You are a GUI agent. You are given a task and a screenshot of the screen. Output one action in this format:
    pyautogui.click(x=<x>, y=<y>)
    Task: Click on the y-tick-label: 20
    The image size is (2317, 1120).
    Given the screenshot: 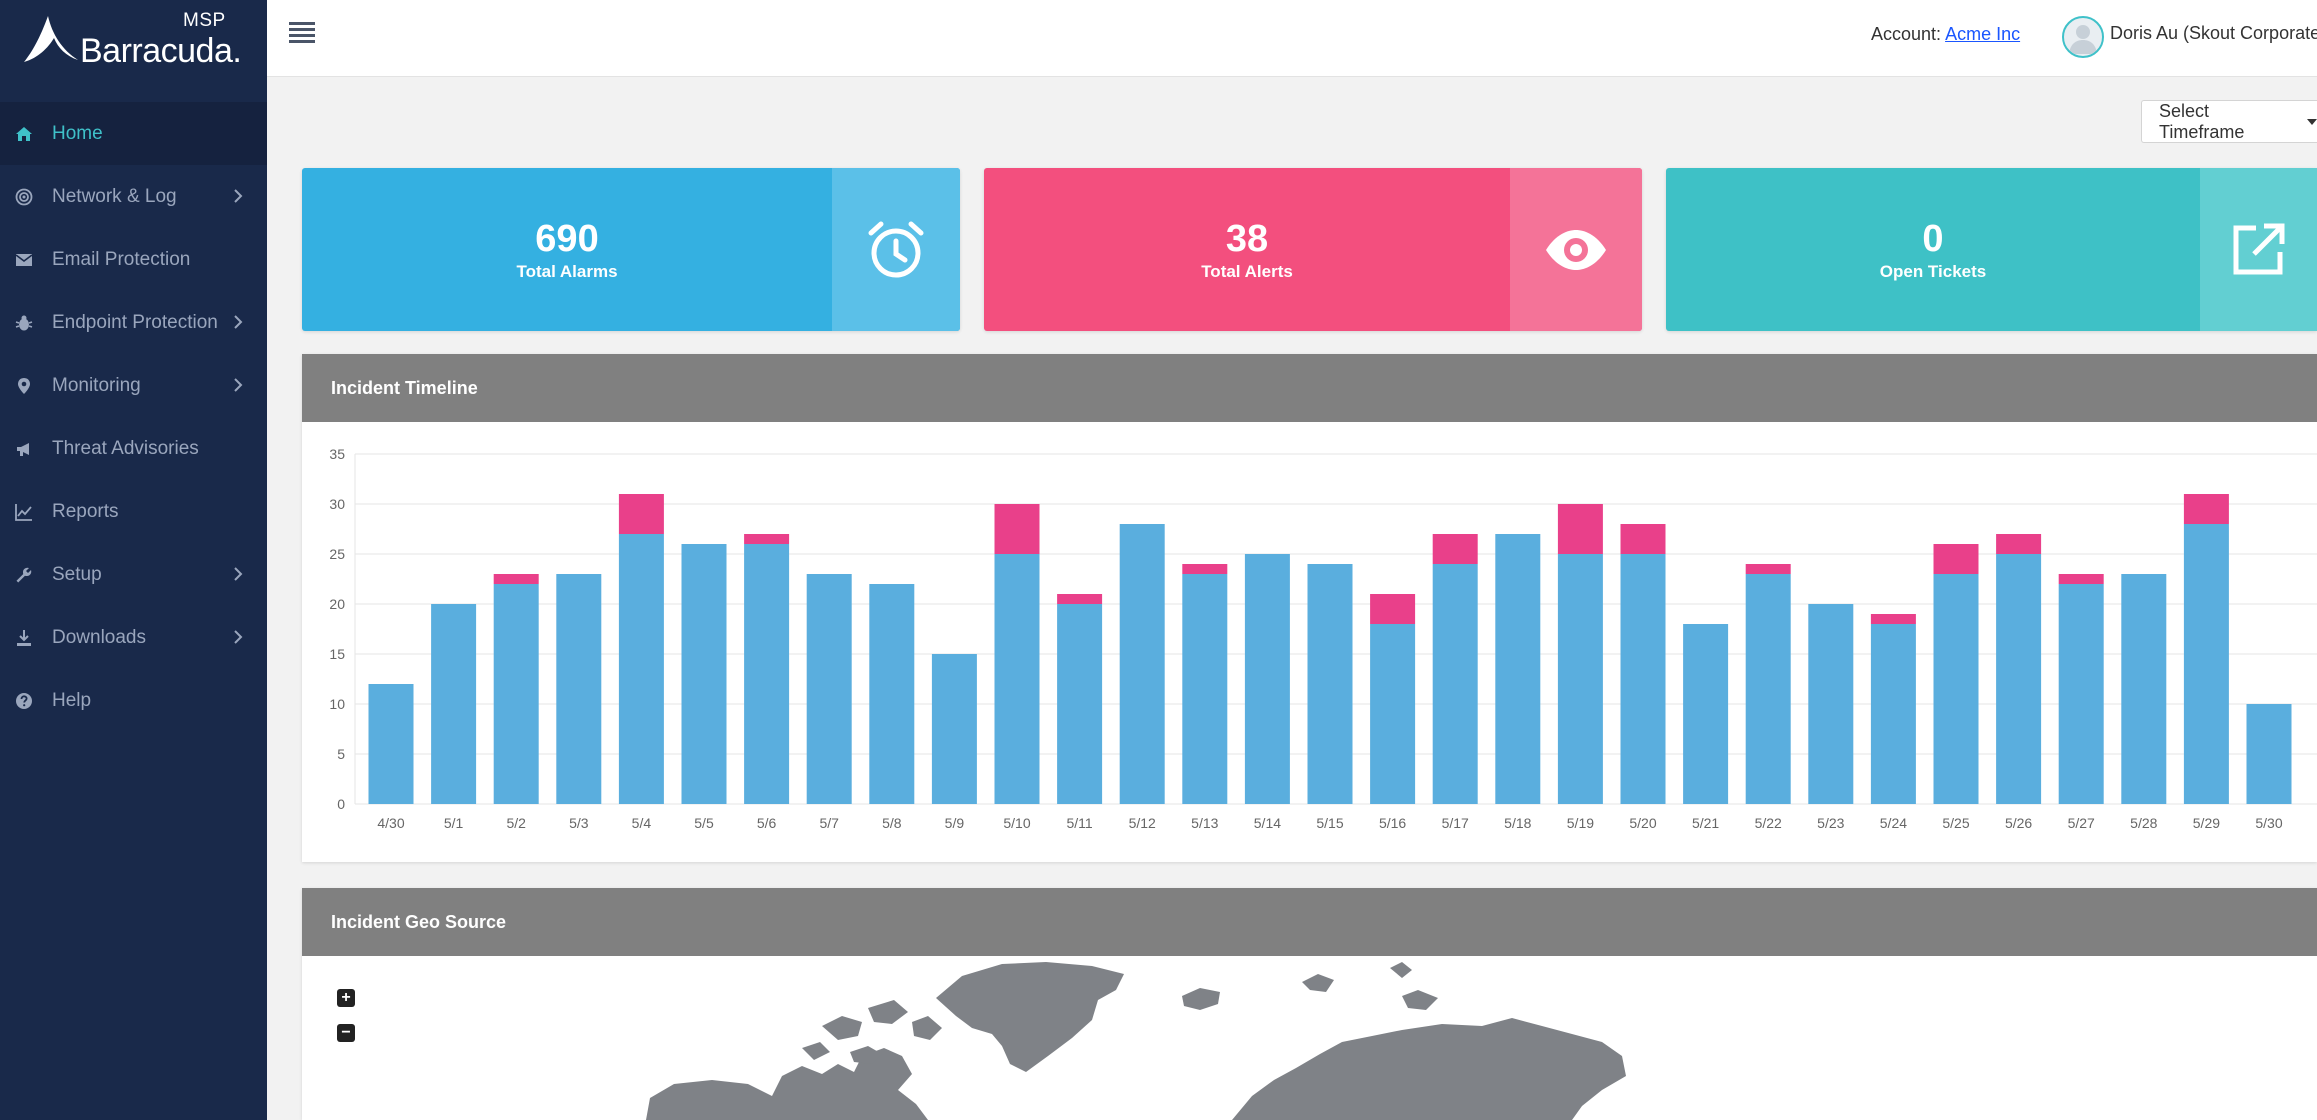 What is the action you would take?
    pyautogui.click(x=337, y=604)
    